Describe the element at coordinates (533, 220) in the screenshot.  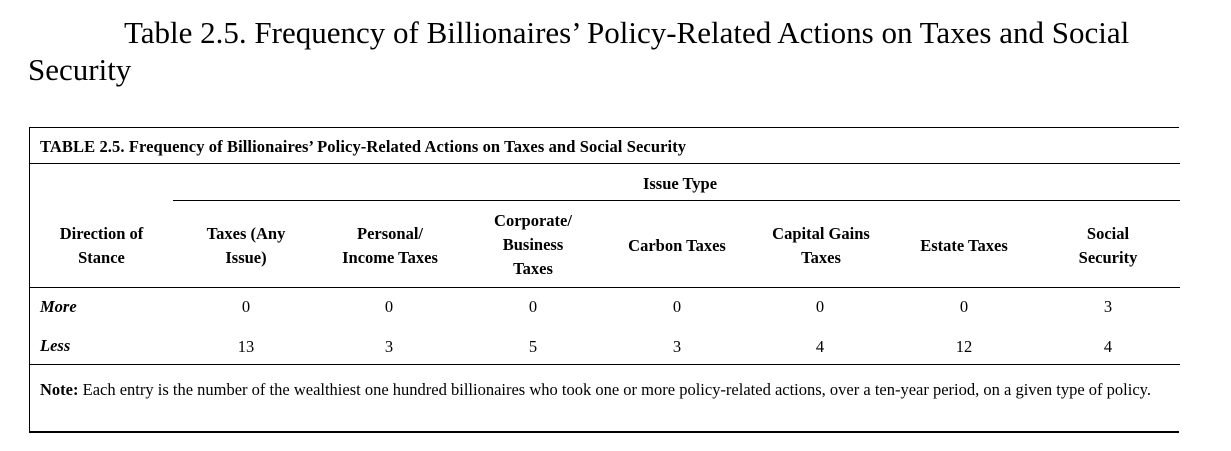
I see `column-header-line: Corporate/` at that location.